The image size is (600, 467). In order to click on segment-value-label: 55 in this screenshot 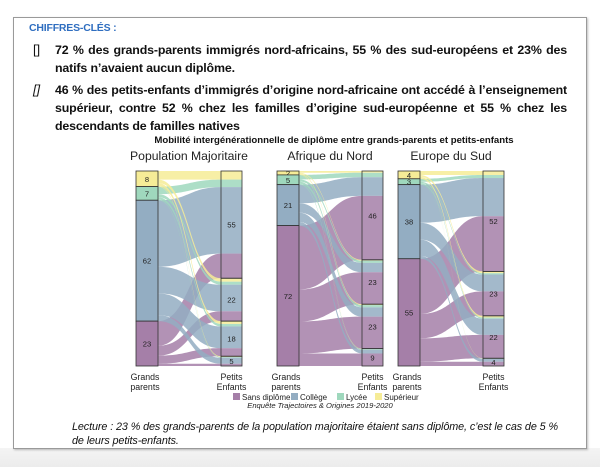, I will do `click(231, 225)`.